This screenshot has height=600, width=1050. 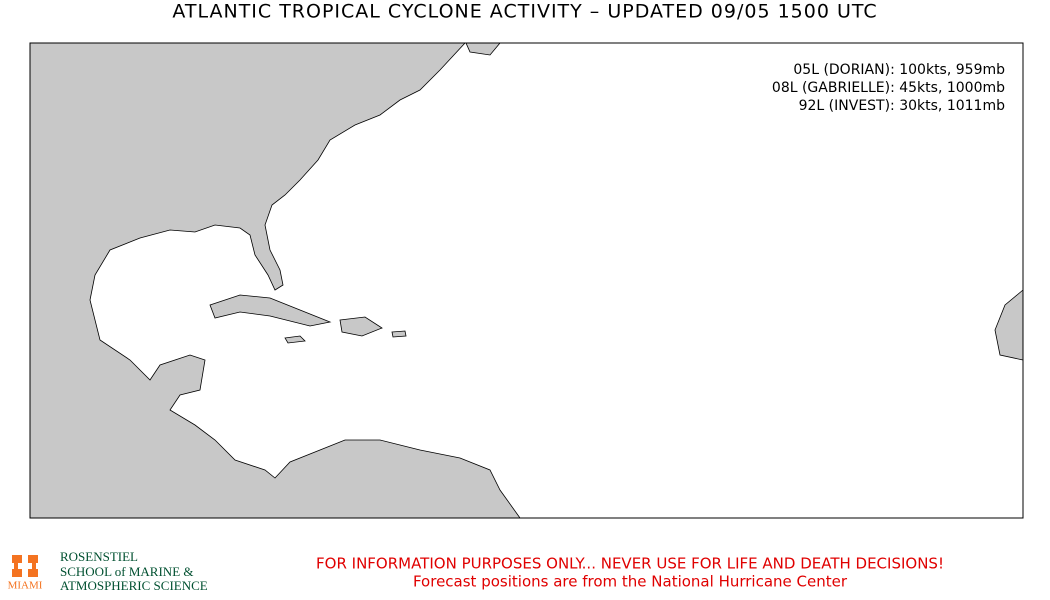 What do you see at coordinates (270, 310) in the screenshot?
I see `cuba` at bounding box center [270, 310].